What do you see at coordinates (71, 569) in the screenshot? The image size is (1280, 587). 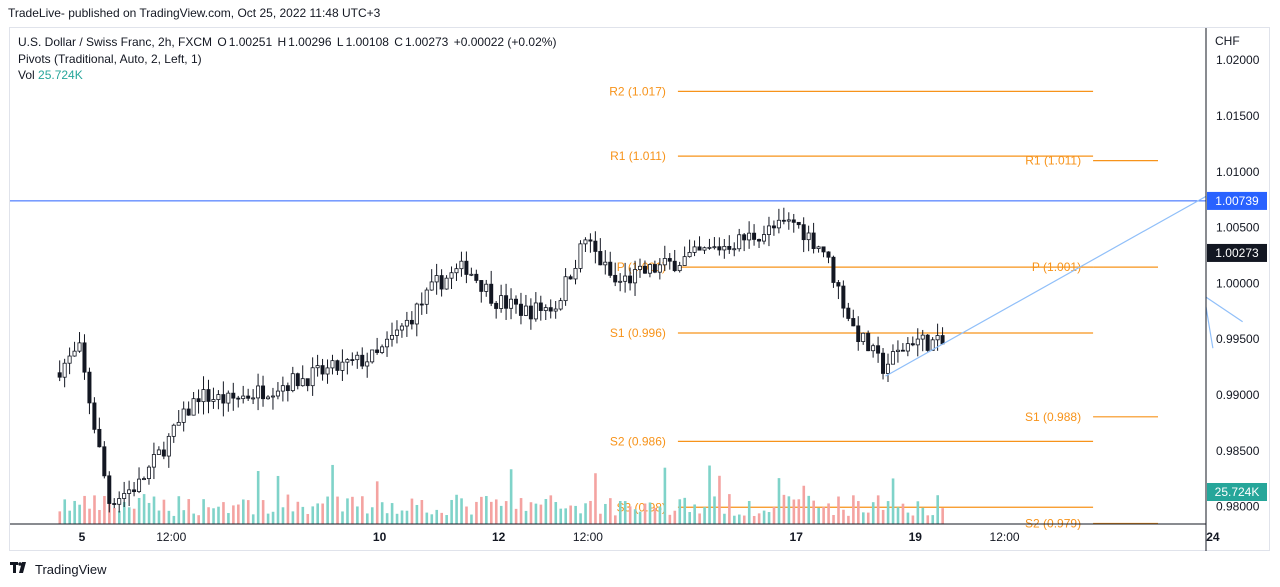 I see `footer-brand: TradingView` at bounding box center [71, 569].